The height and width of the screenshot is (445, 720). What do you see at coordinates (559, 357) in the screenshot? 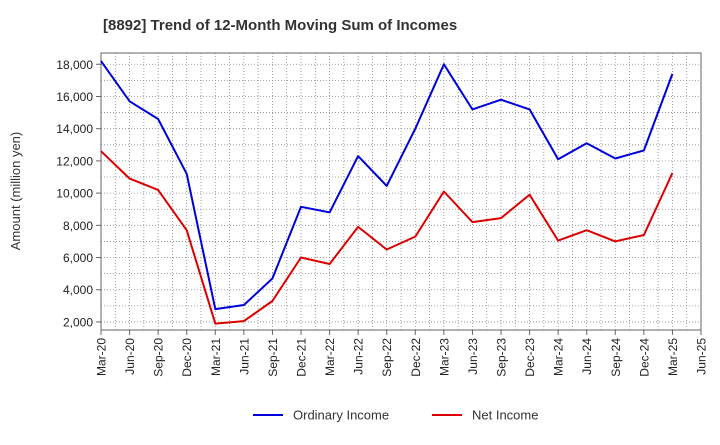
I see `x-tick-label: Mar-24` at bounding box center [559, 357].